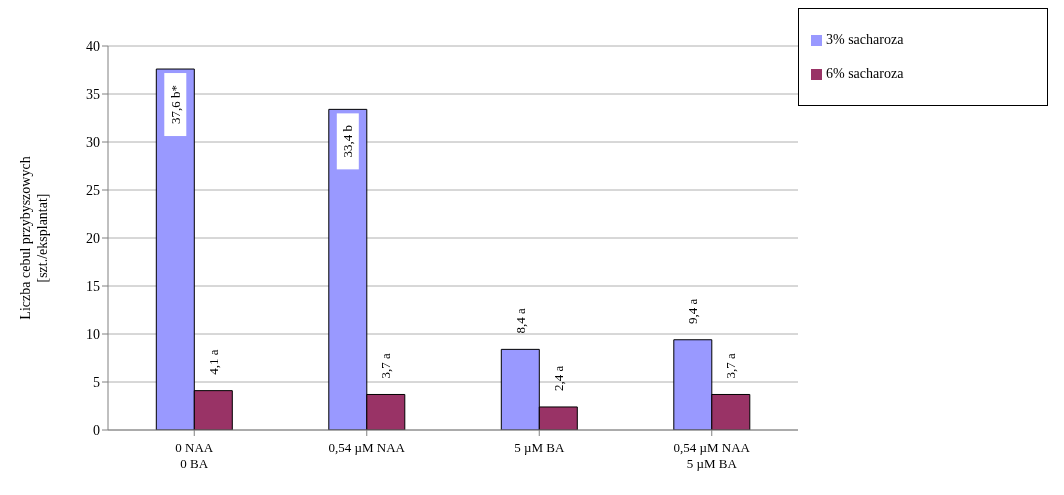 Image resolution: width=1064 pixels, height=495 pixels. What do you see at coordinates (865, 73) in the screenshot?
I see `legend-label: 6% sacharoza` at bounding box center [865, 73].